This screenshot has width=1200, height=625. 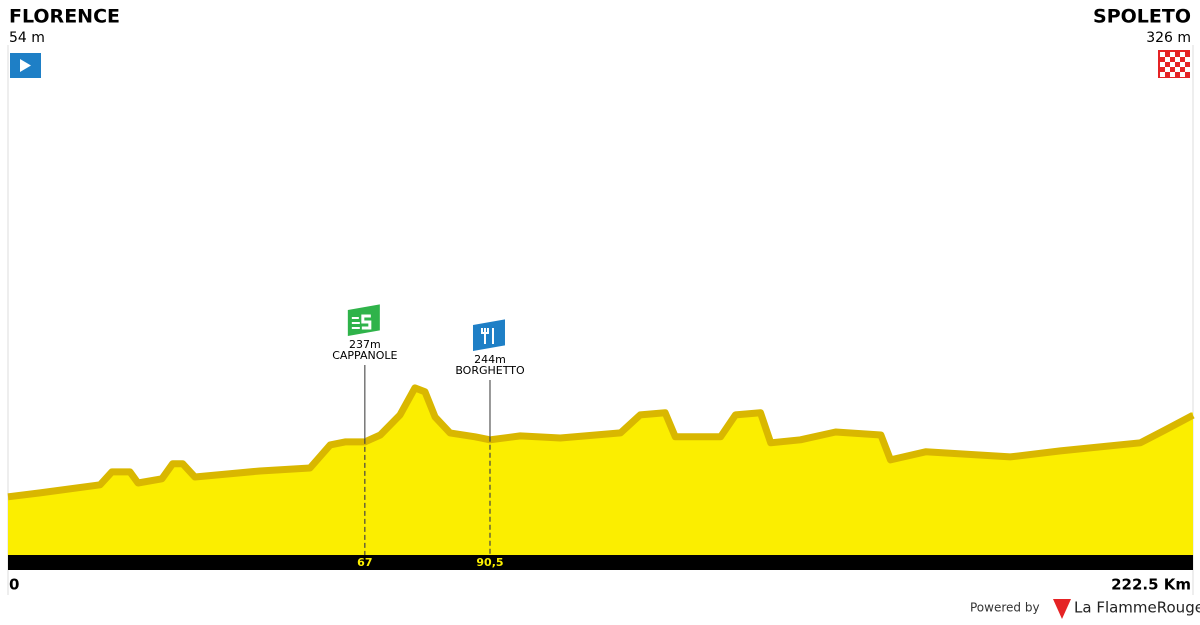 What do you see at coordinates (1137, 608) in the screenshot?
I see `credit-brand: La FlammeRouge` at bounding box center [1137, 608].